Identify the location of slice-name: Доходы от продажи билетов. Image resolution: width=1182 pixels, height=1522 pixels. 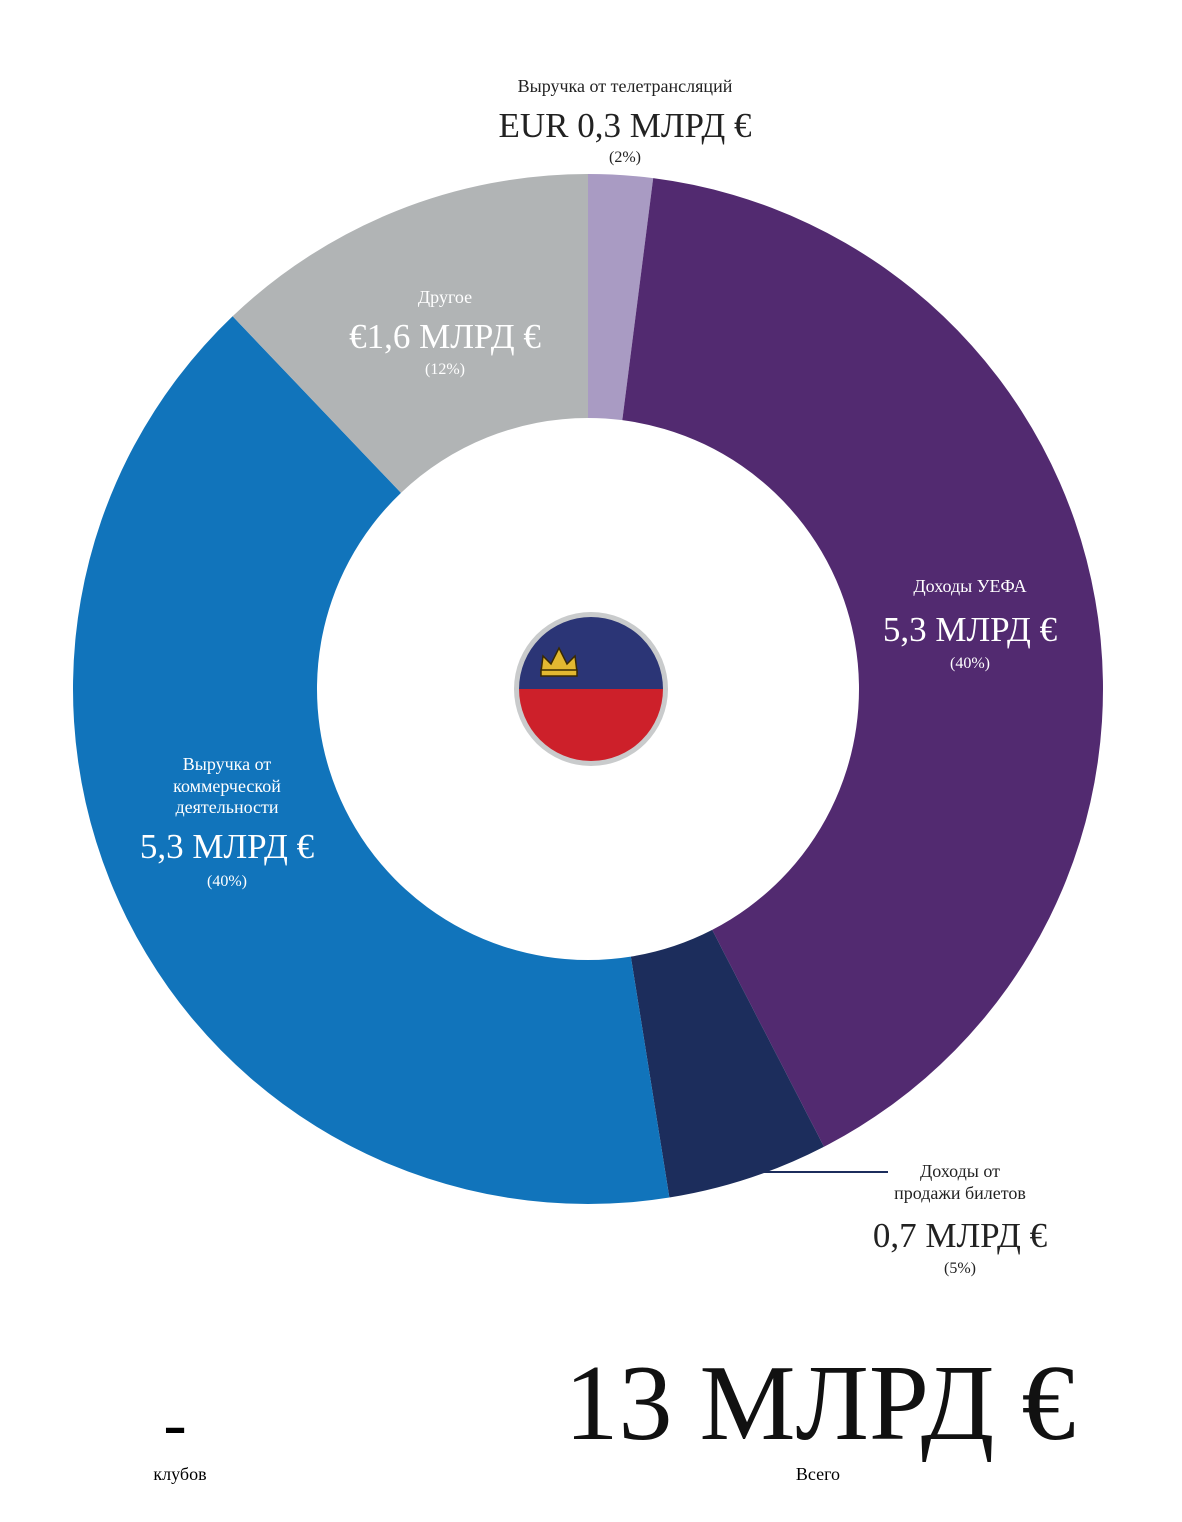
(960, 1182).